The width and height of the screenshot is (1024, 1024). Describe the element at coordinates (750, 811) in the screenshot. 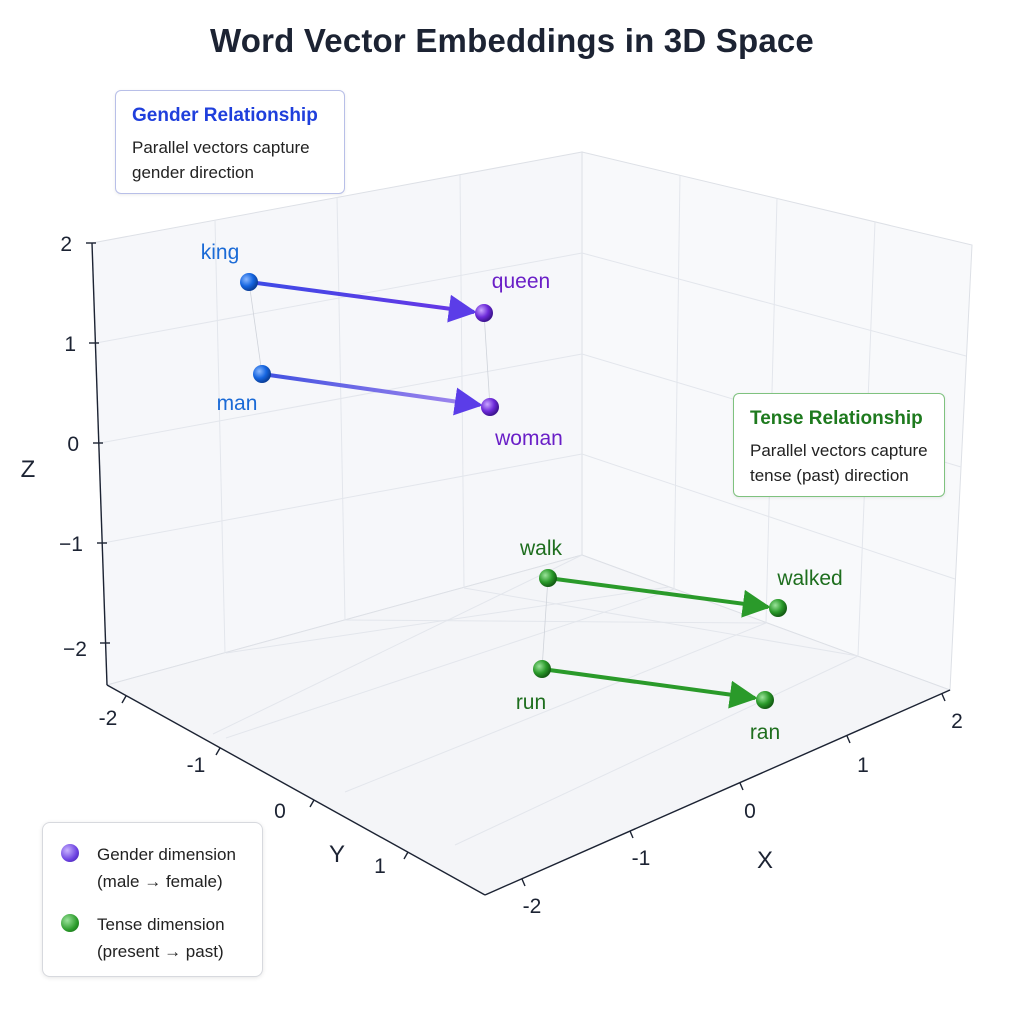

I see `x-tick-label: 0` at that location.